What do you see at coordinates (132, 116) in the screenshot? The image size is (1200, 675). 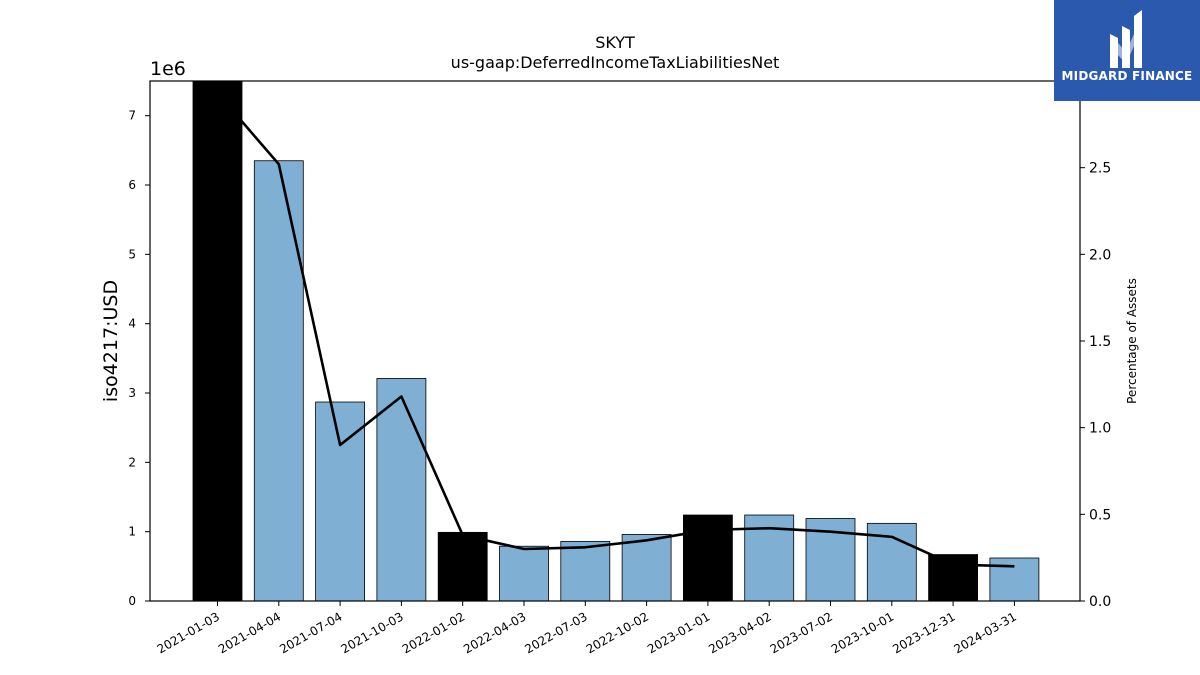 I see `y-tick-label: 7` at bounding box center [132, 116].